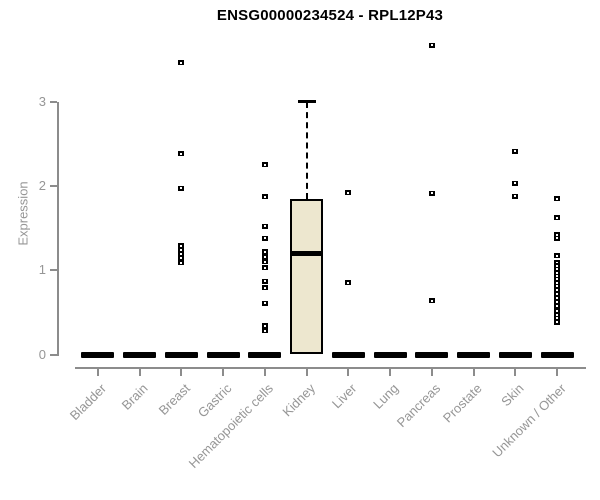 The width and height of the screenshot is (600, 500). Describe the element at coordinates (298, 400) in the screenshot. I see `x-axis-category-label: Kidney` at that location.